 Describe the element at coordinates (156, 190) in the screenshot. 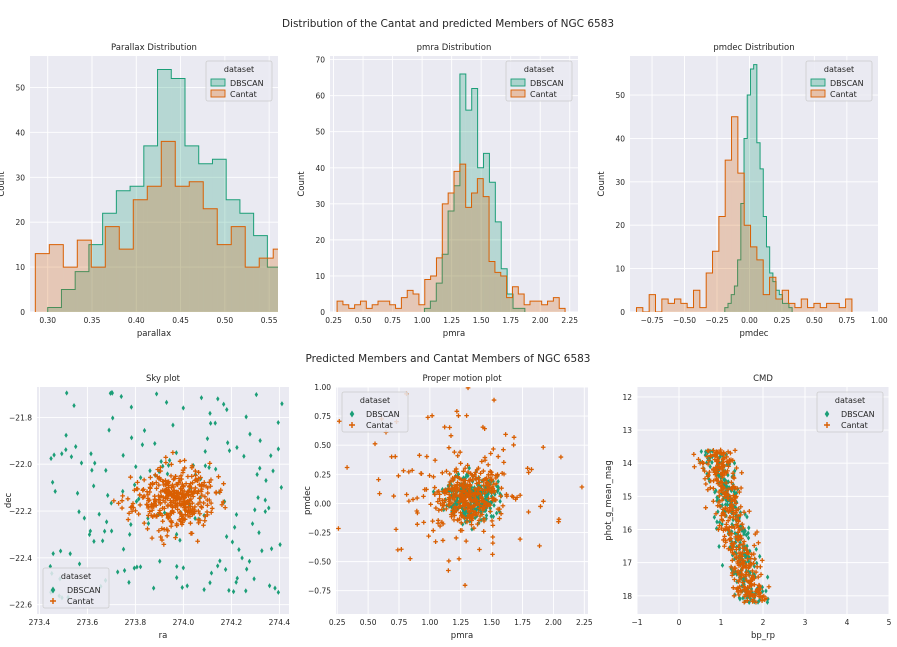

I see `data-marks` at that location.